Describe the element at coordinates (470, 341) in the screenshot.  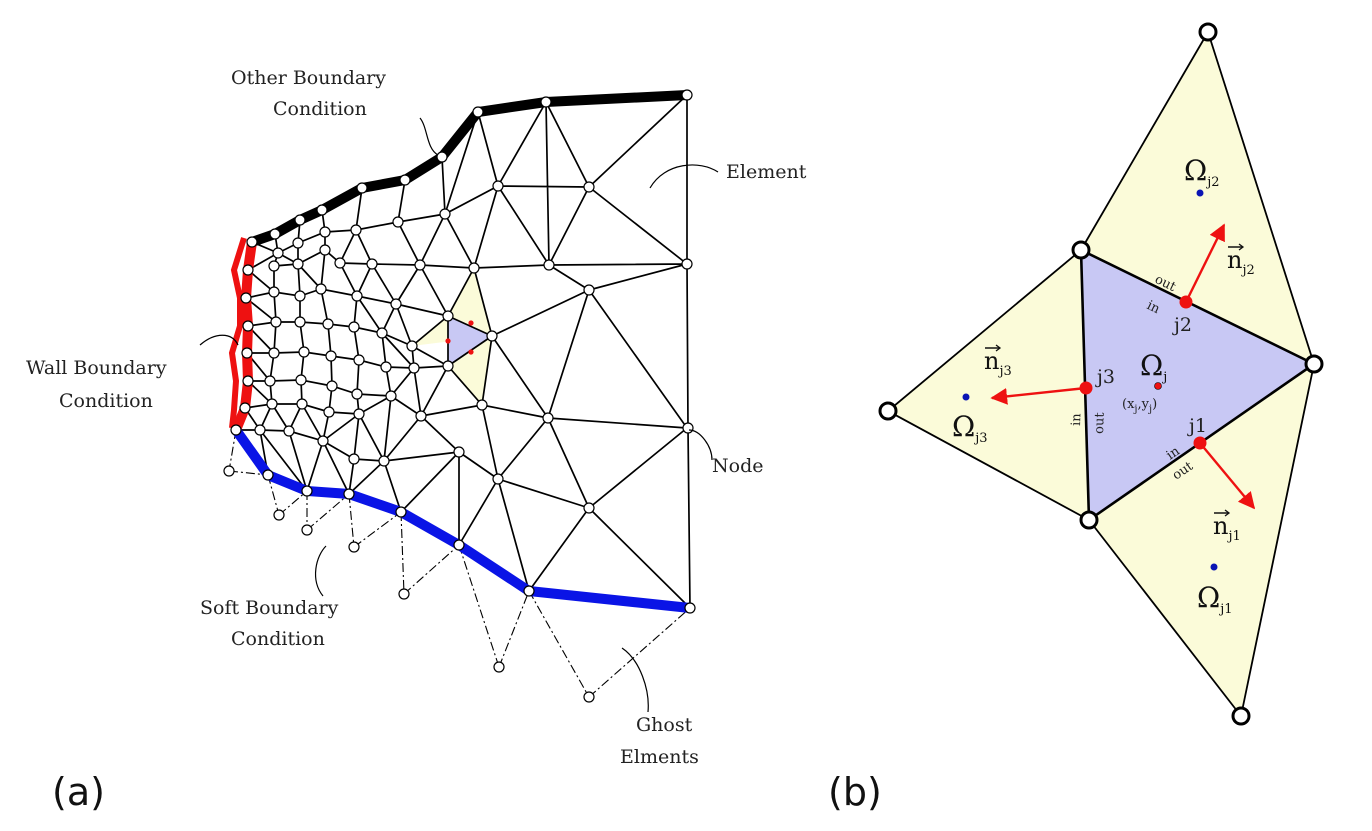
I see `center-cell` at that location.